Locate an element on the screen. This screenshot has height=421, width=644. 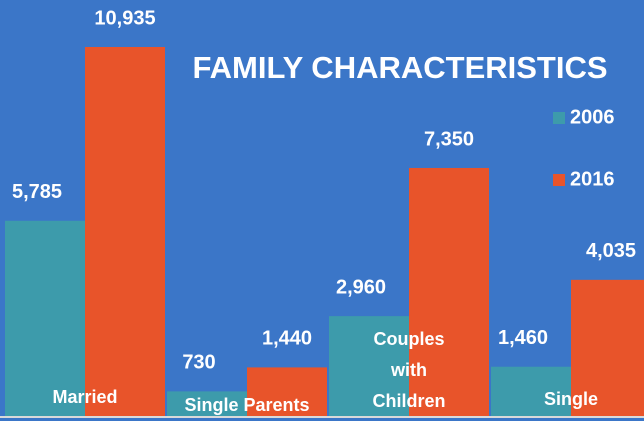
value-label: 7,350 is located at coordinates (449, 139).